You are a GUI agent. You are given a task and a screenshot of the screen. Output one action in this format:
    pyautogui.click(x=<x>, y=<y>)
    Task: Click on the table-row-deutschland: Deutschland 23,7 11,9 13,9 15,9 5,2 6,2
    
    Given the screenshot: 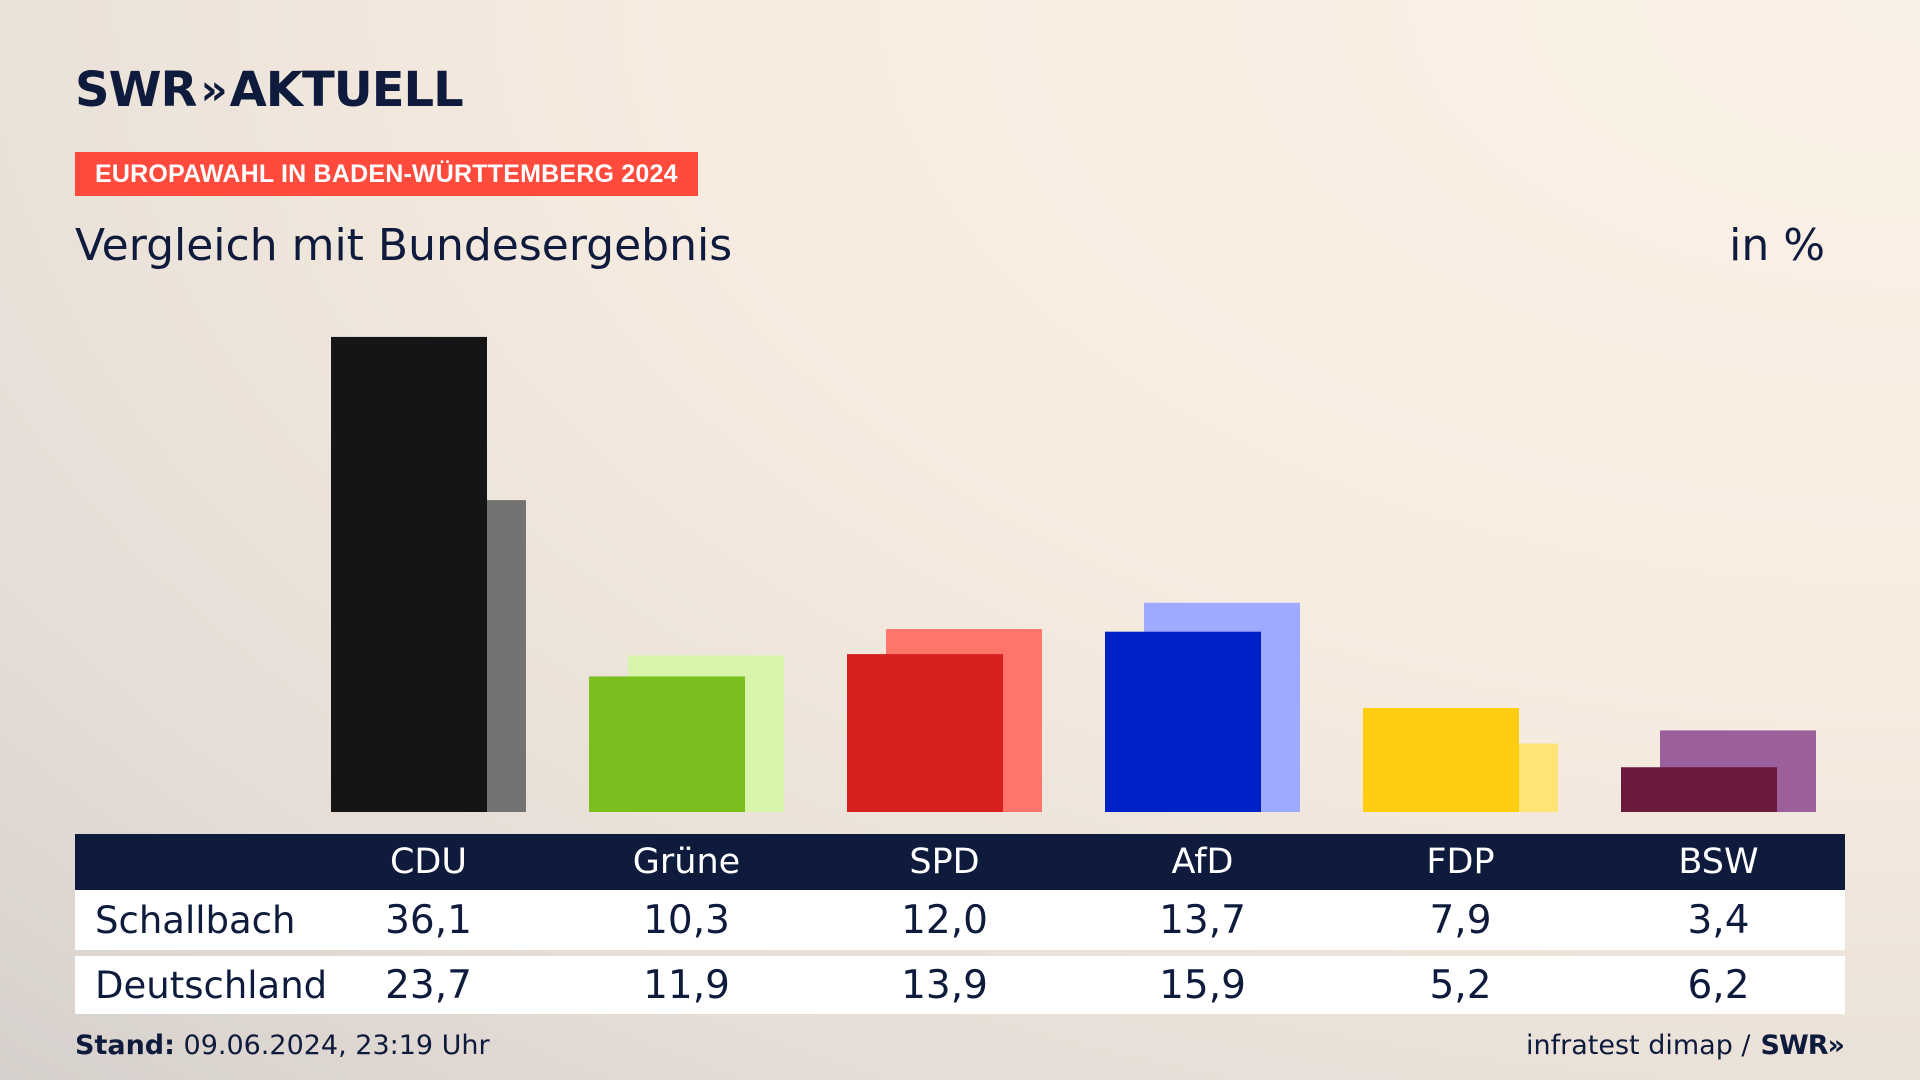 What is the action you would take?
    pyautogui.click(x=960, y=985)
    